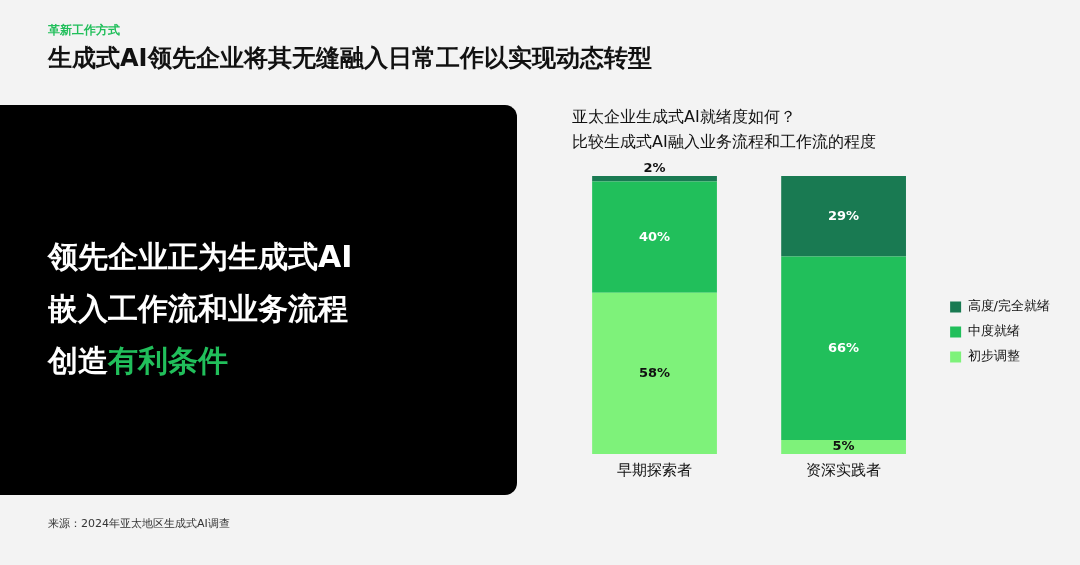 This screenshot has height=565, width=1080. What do you see at coordinates (1009, 306) in the screenshot?
I see `legend-label: 高度/完全就绪` at bounding box center [1009, 306].